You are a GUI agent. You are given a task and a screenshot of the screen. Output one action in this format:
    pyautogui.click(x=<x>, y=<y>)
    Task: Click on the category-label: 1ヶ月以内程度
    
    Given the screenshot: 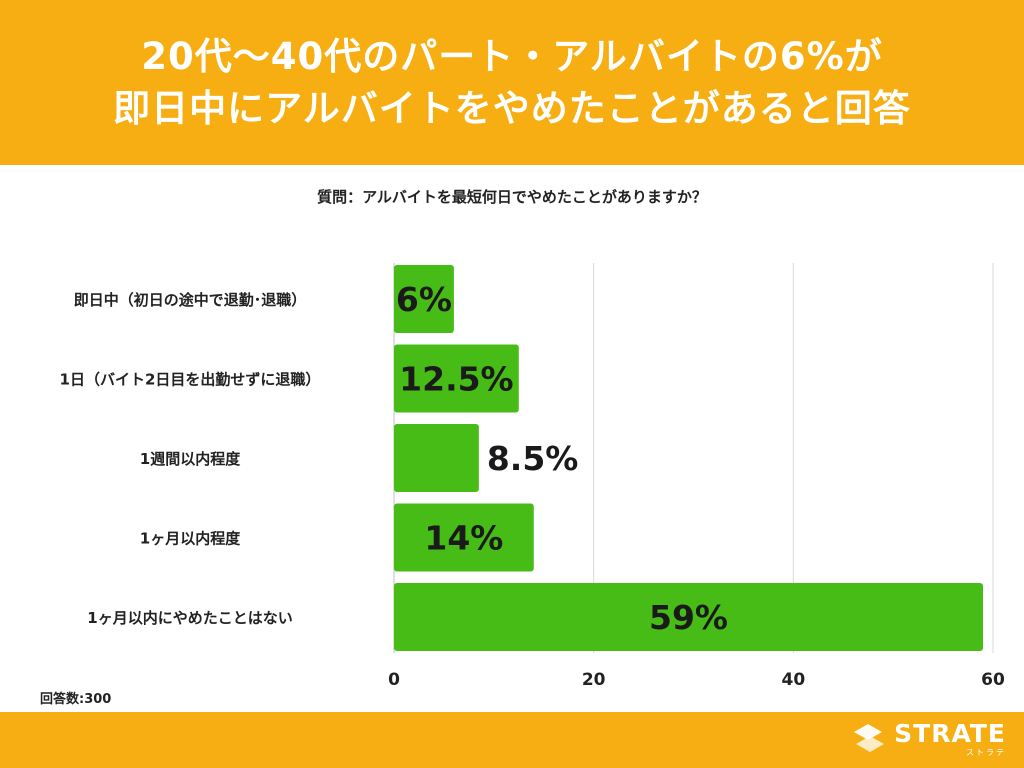 What is the action you would take?
    pyautogui.click(x=190, y=539)
    